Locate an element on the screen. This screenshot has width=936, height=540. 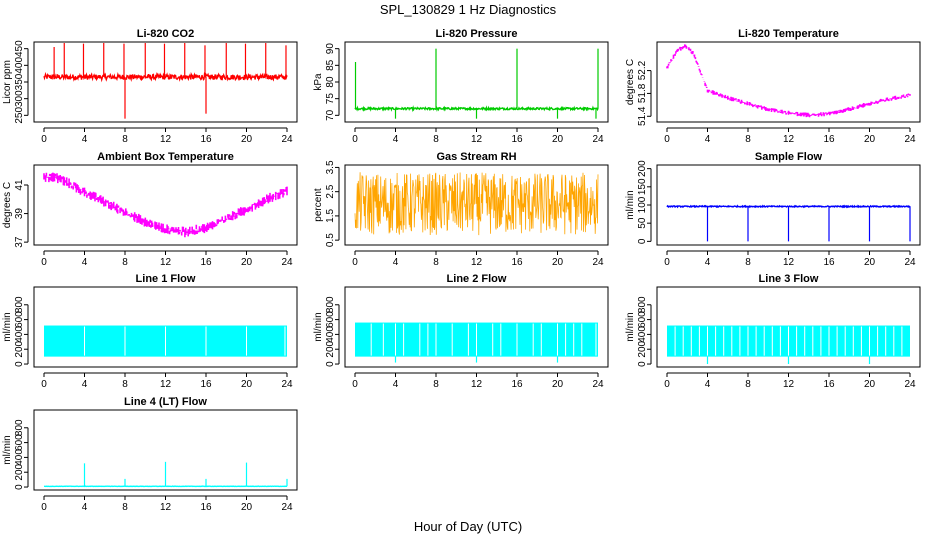
y-tick-label: 75 is located at coordinates (330, 99).